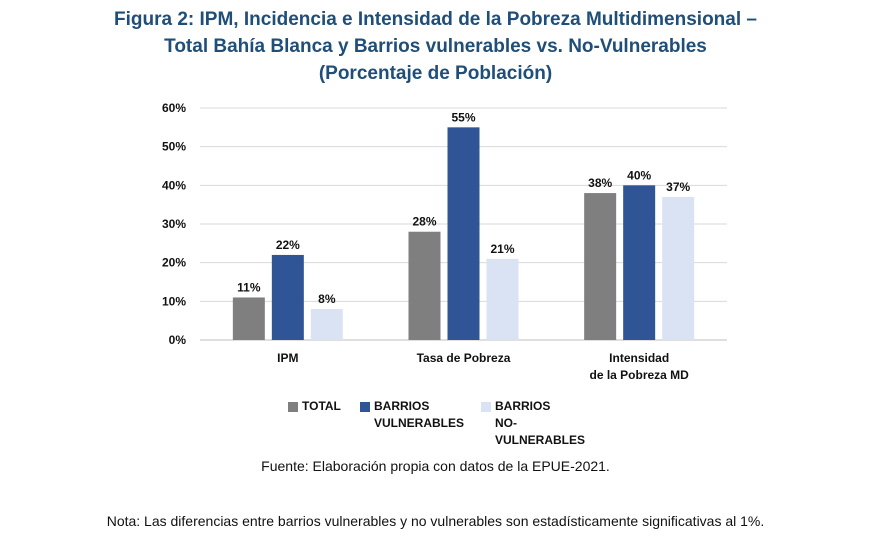  What do you see at coordinates (293, 407) in the screenshot?
I see `legend-swatch-total` at bounding box center [293, 407].